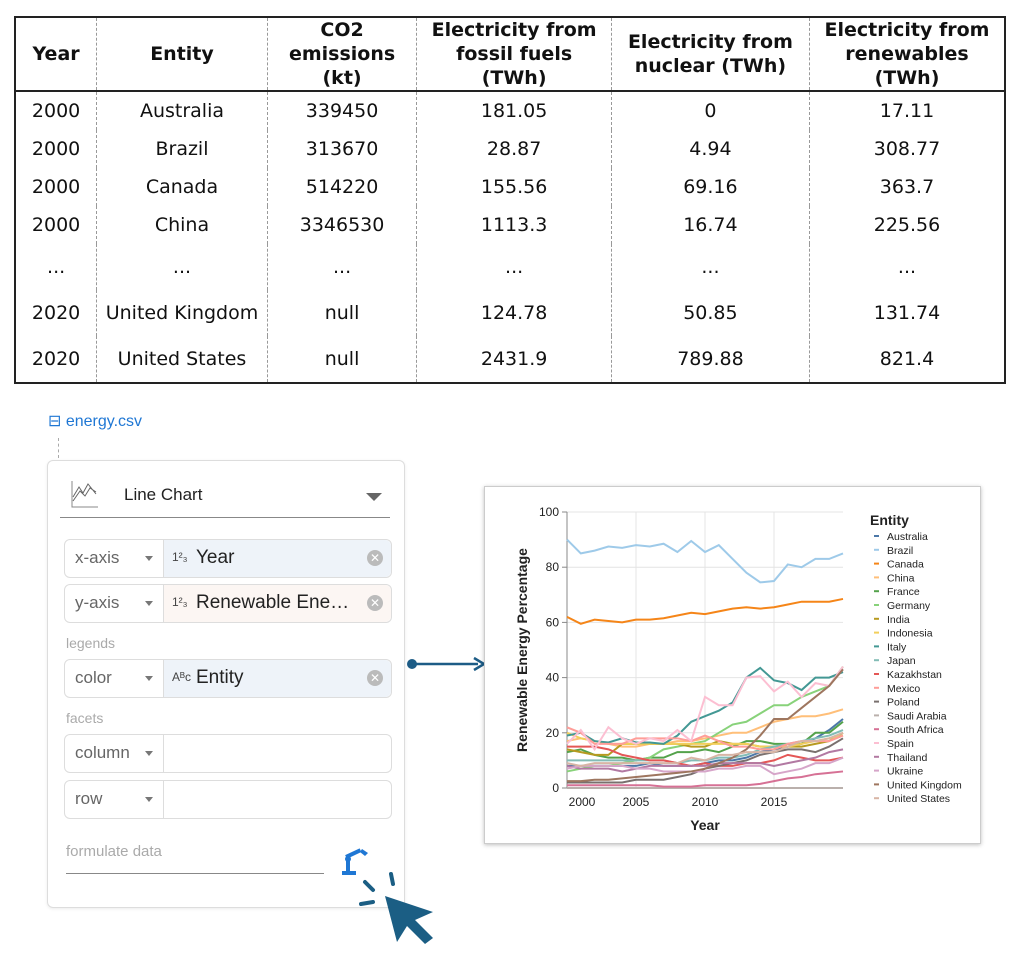  I want to click on y-axis-title: Renewable Energy Percentage, so click(522, 650).